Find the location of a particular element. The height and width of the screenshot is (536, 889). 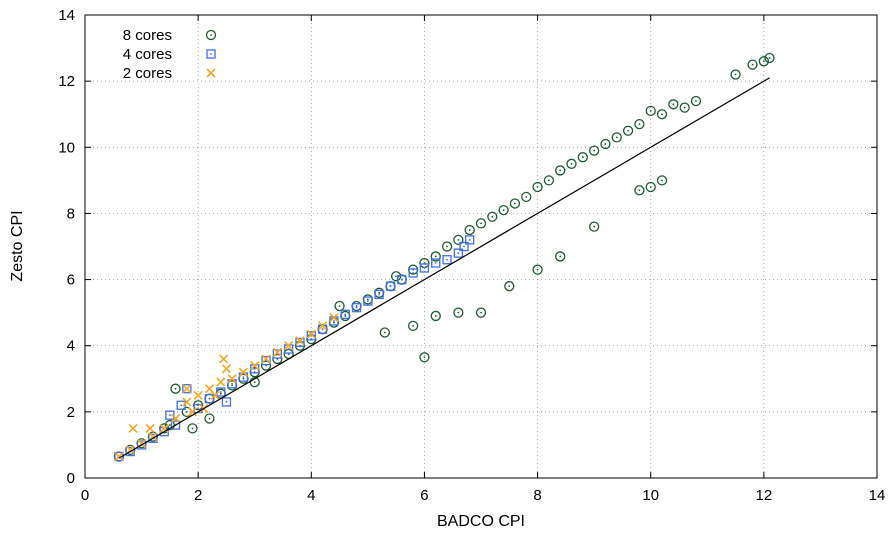

y-tick-label: 12 is located at coordinates (66, 81).